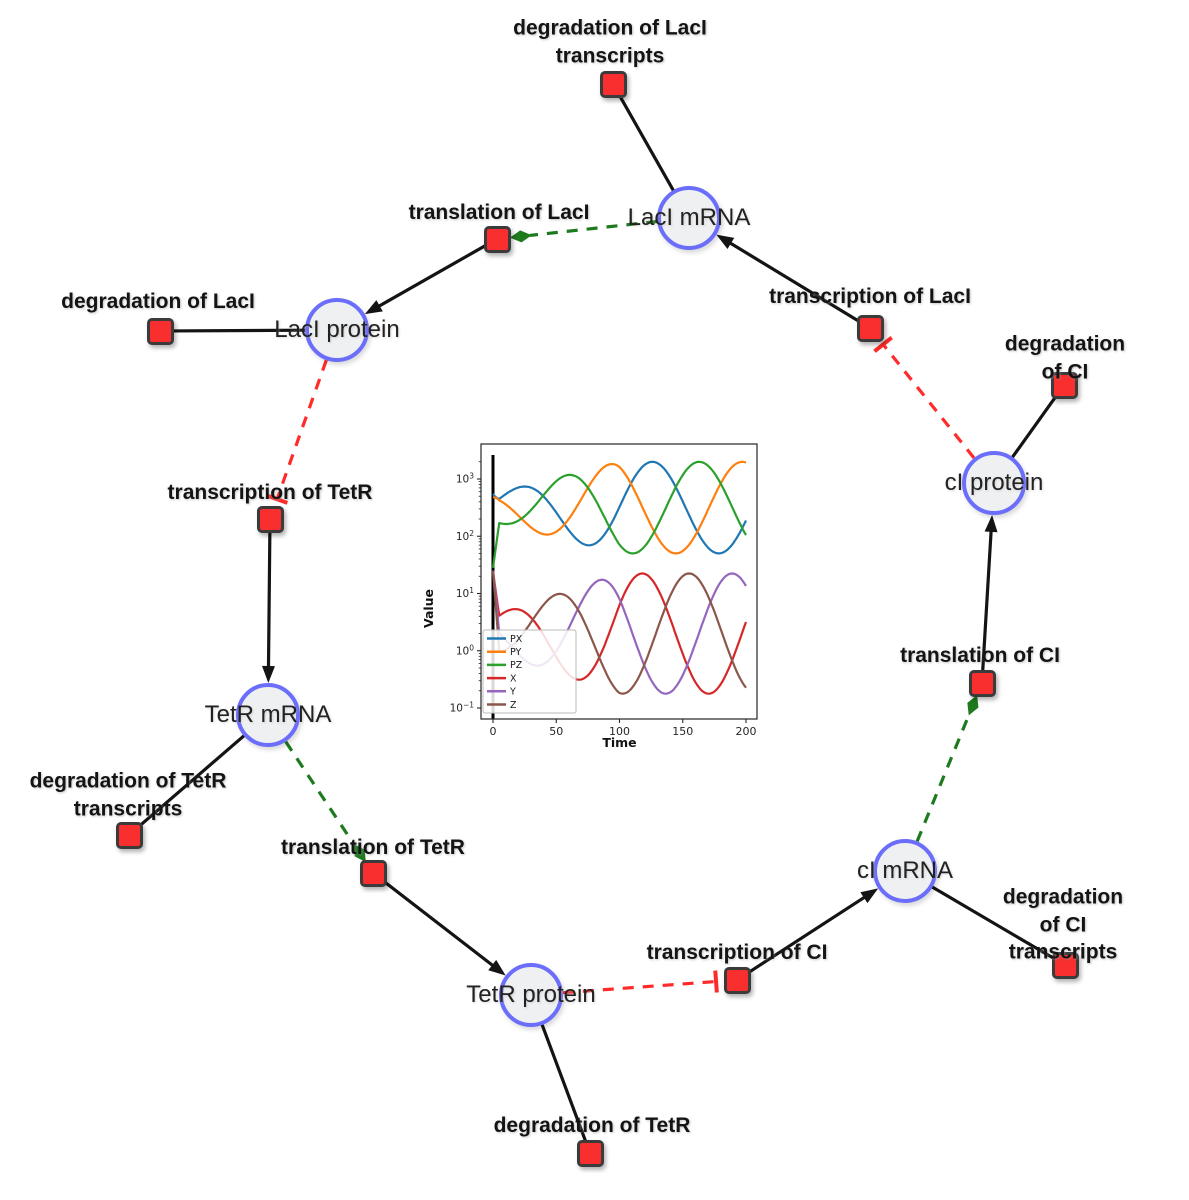 The image size is (1189, 1200). What do you see at coordinates (320, 793) in the screenshot?
I see `edge-tetr-mrna-to-translation-tetr` at bounding box center [320, 793].